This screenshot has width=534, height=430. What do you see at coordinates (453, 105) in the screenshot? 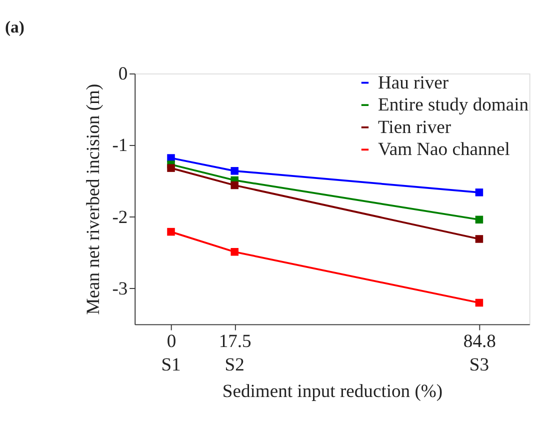
I see `legend-label: Entire study domain` at bounding box center [453, 105].